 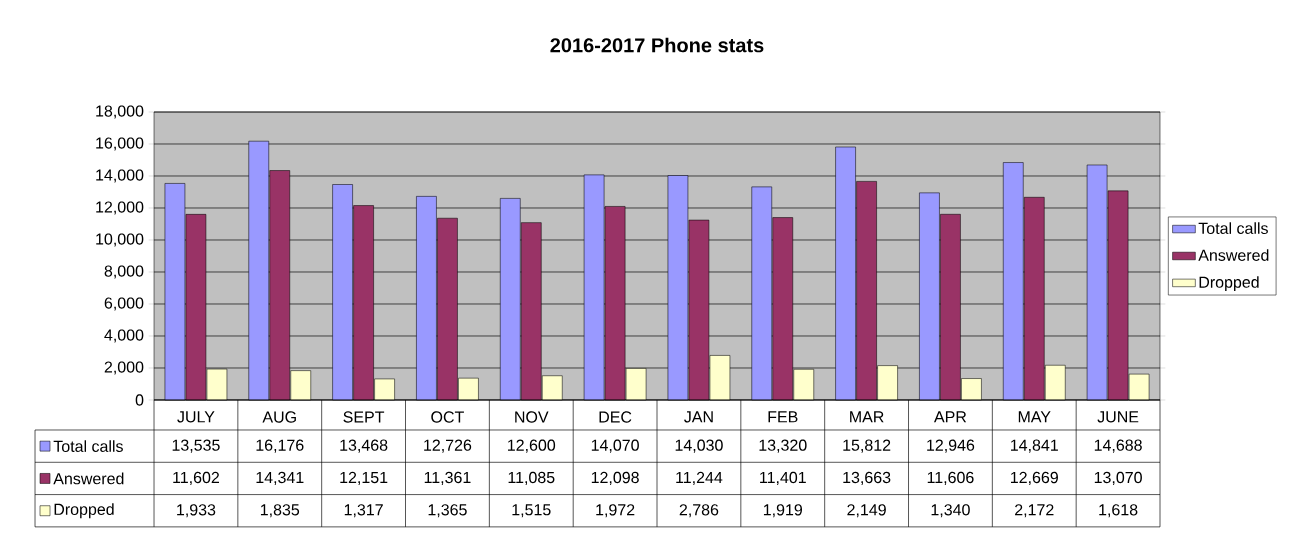 I want to click on data-label: 13,070, so click(x=1118, y=478).